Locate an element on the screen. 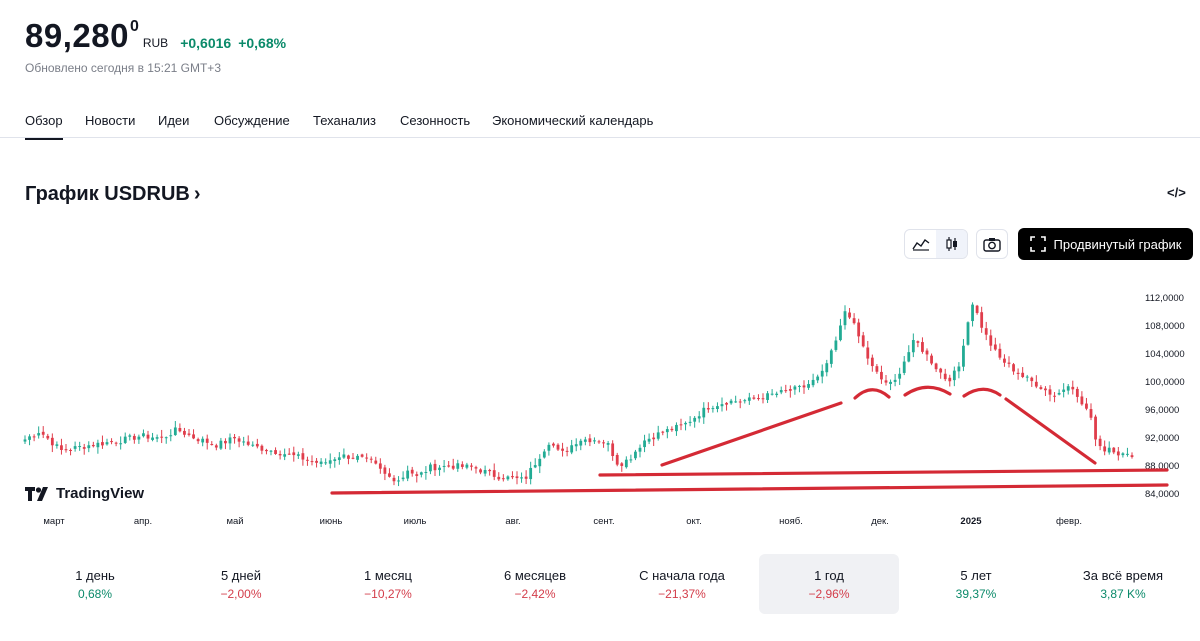  chart-type-switch is located at coordinates (936, 244).